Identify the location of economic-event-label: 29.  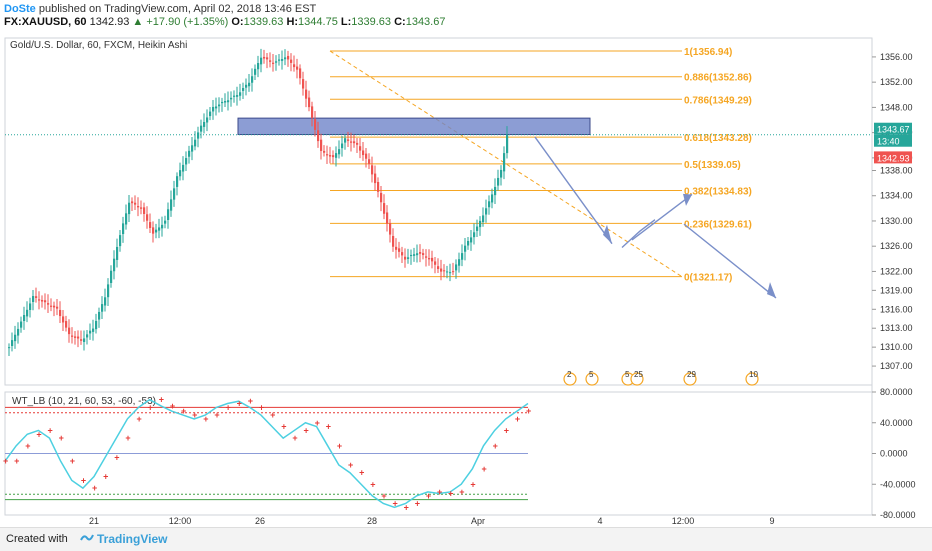
(691, 374).